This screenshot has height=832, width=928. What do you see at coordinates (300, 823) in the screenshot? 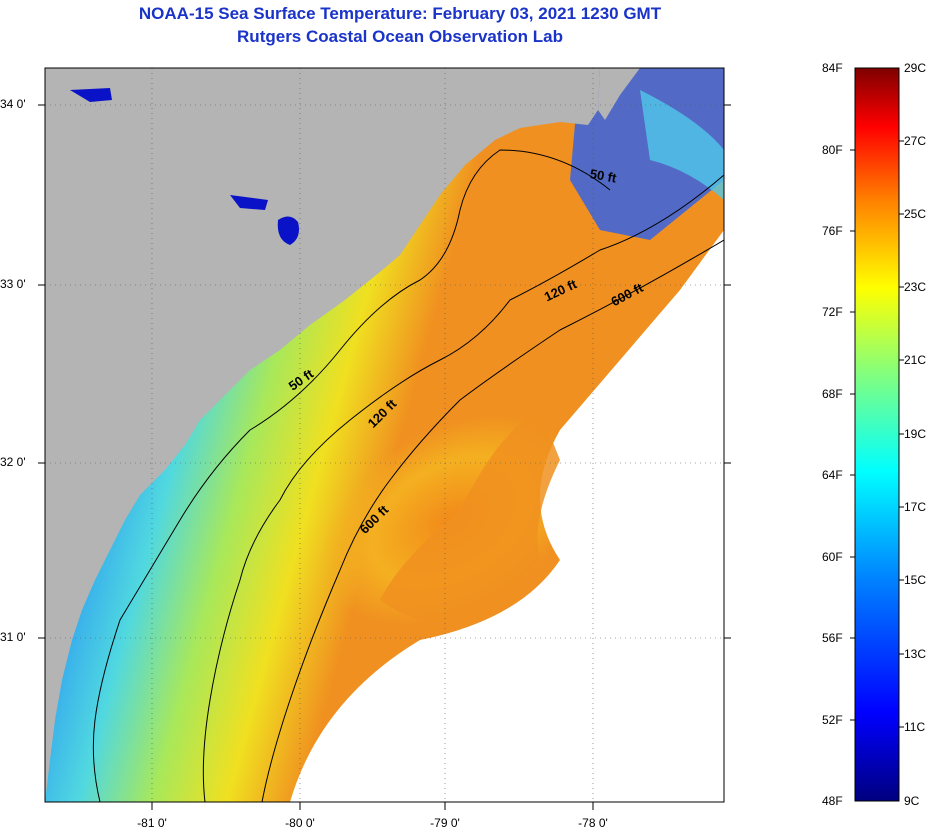
I see `lon-label-80: -80 0'` at bounding box center [300, 823].